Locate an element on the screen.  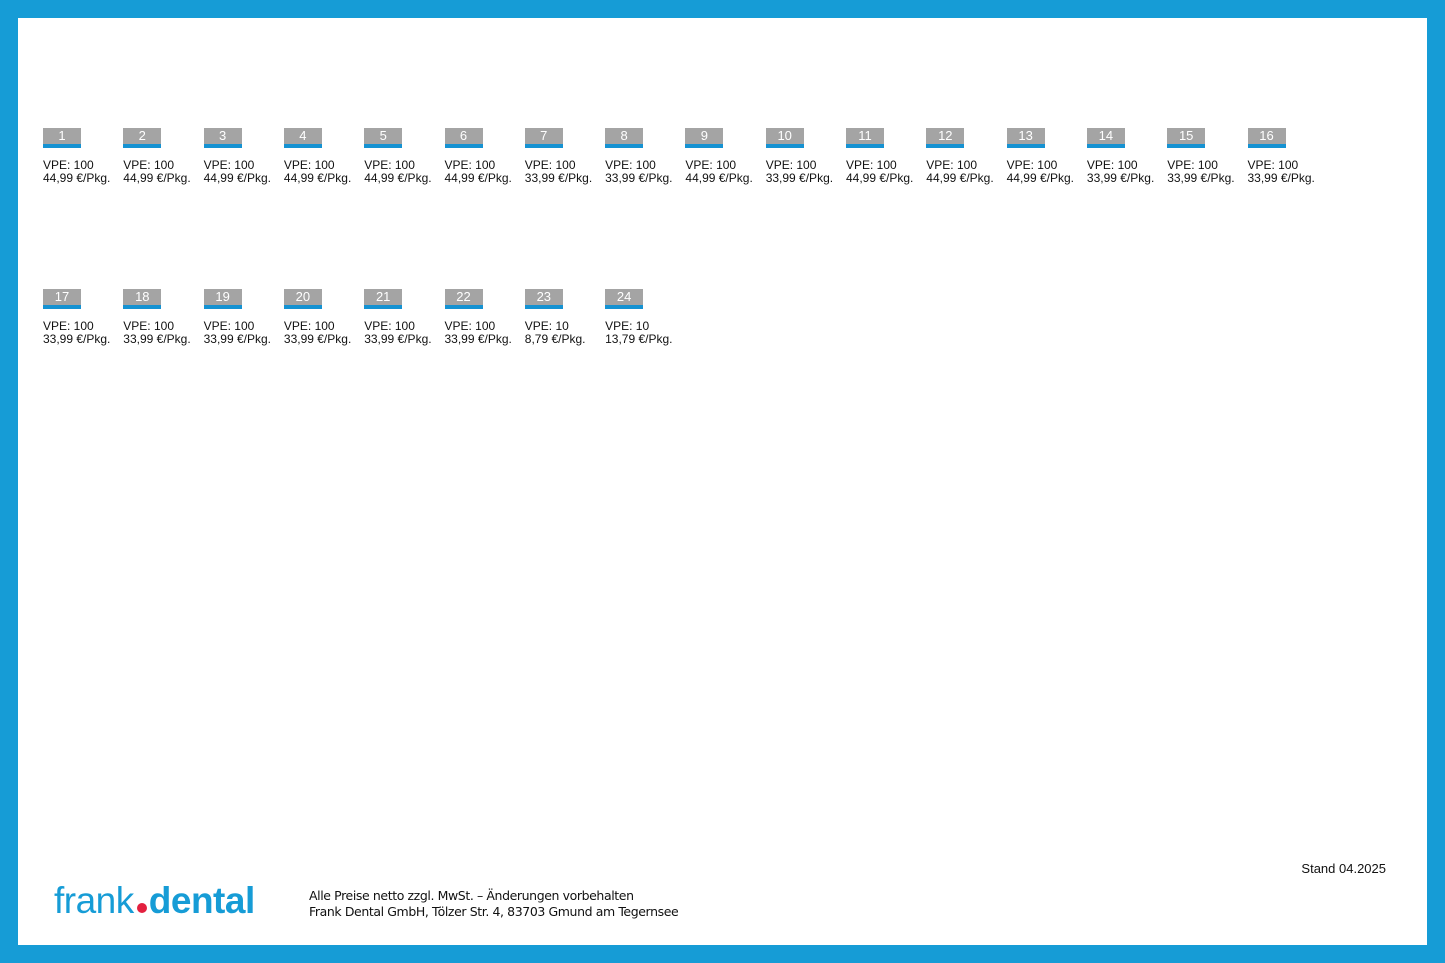
item-number-tag: 3 is located at coordinates (222, 138).